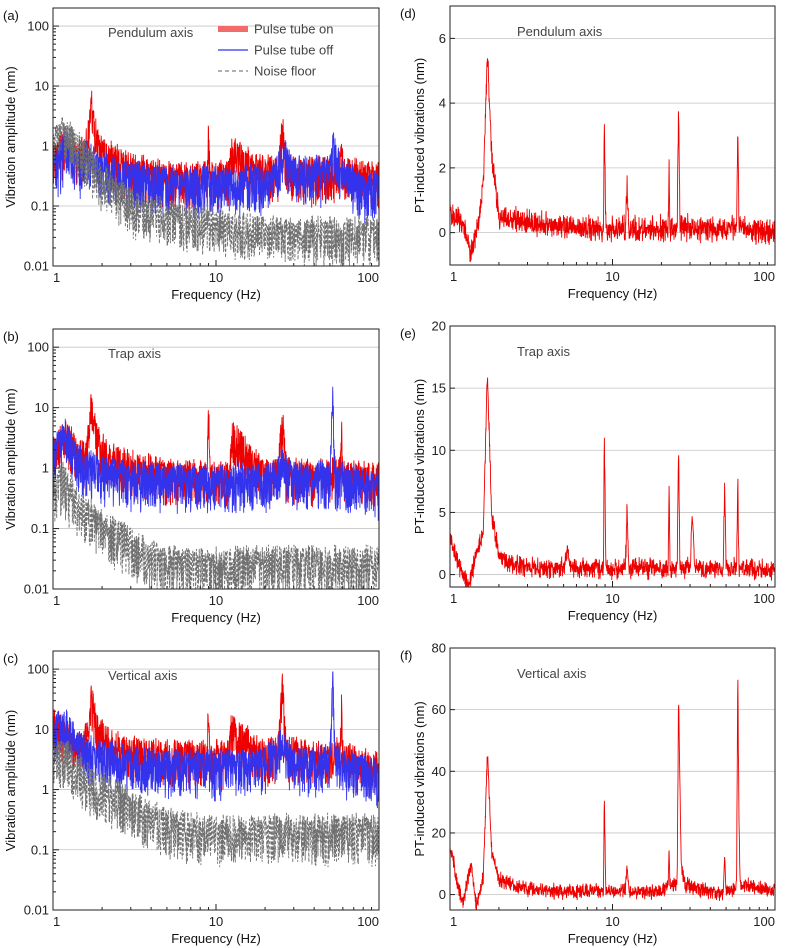  Describe the element at coordinates (40, 849) in the screenshot. I see `y-tick-label-c-1: 0.1` at that location.